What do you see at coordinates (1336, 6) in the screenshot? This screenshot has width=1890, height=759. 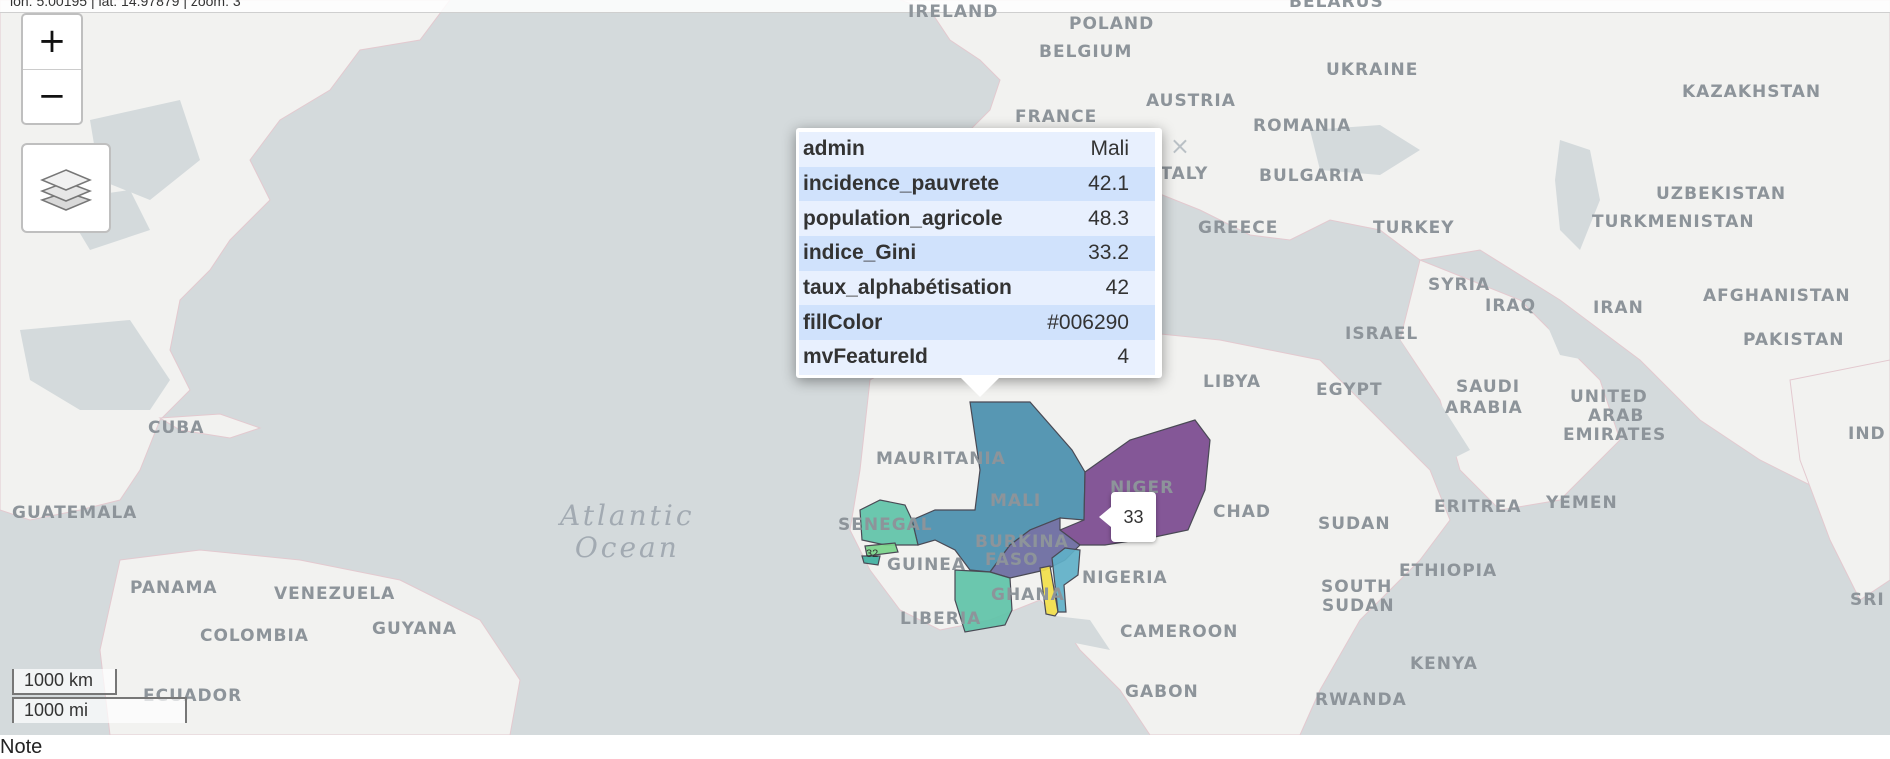 I see `country-label: BELARUS` at bounding box center [1336, 6].